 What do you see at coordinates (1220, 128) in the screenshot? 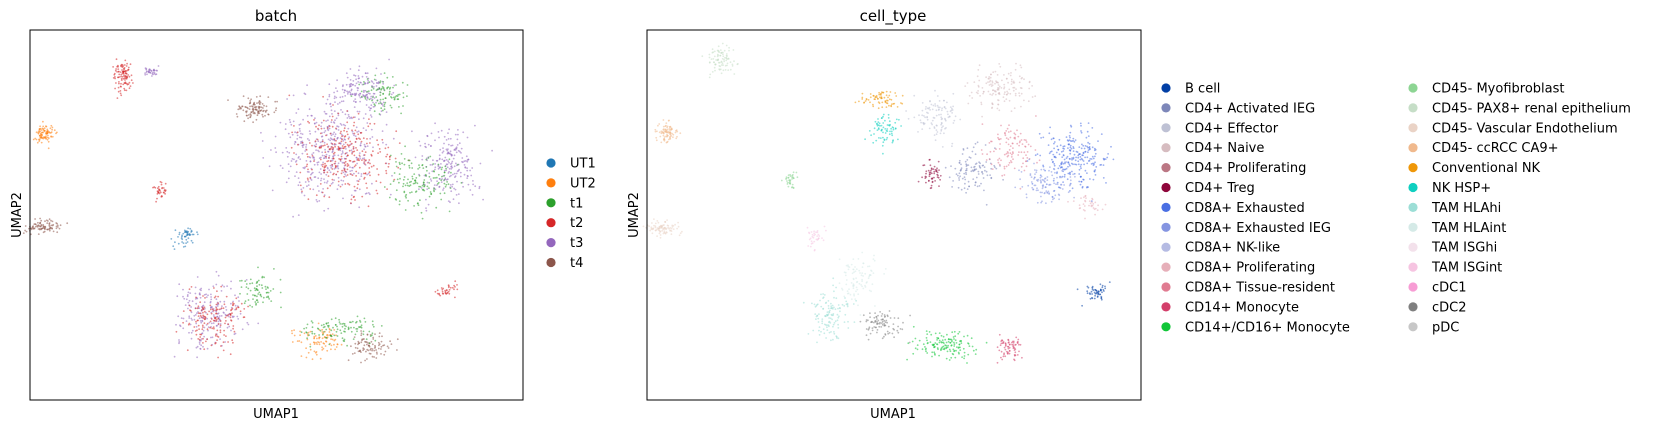
I see `legend-item: CD4+ Effector` at bounding box center [1220, 128].